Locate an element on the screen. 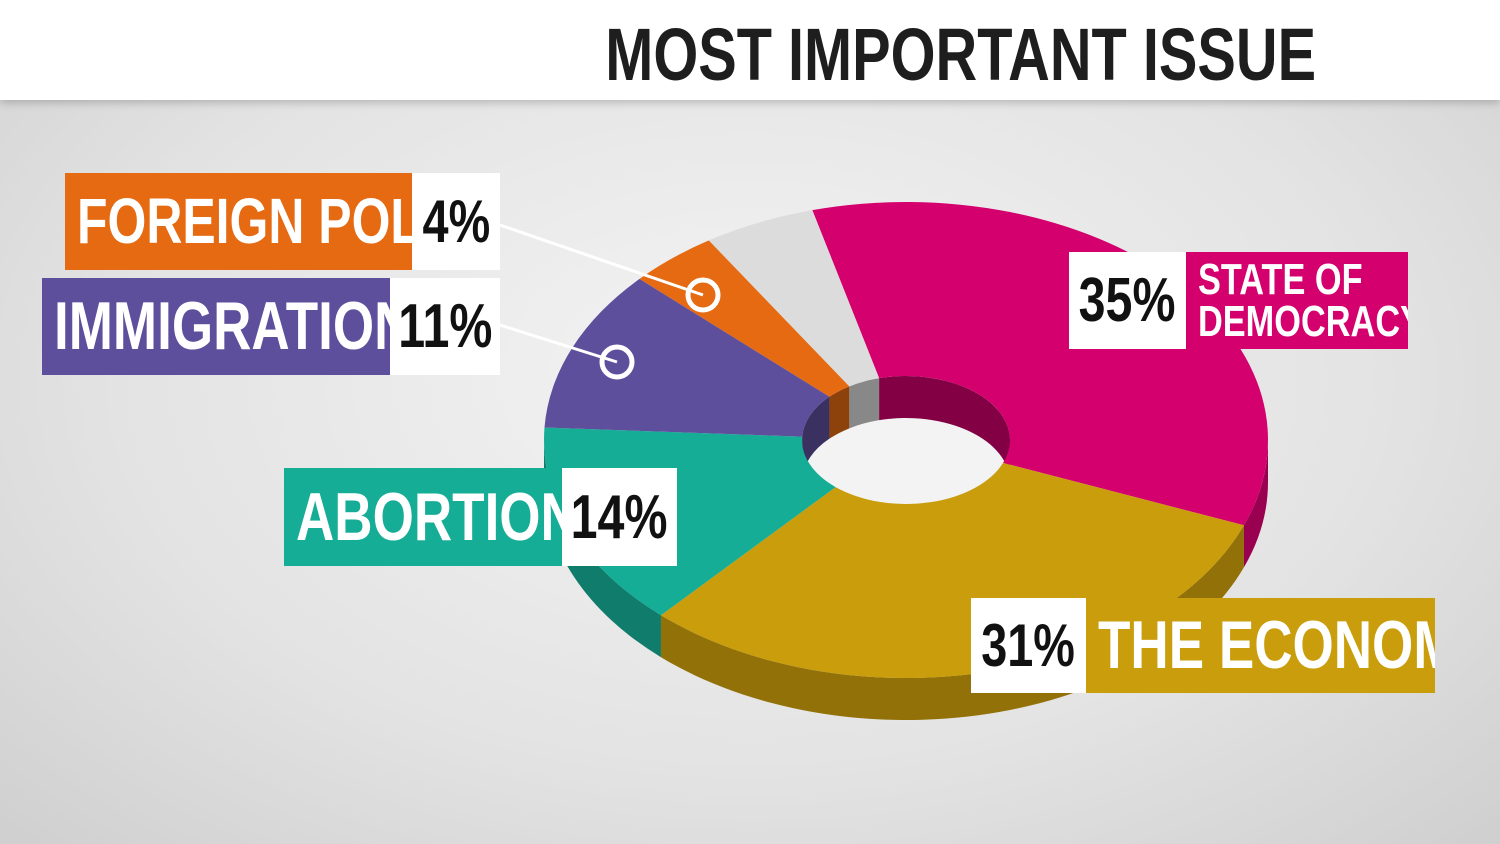  slice-label: ABORTION 14% is located at coordinates (480, 517).